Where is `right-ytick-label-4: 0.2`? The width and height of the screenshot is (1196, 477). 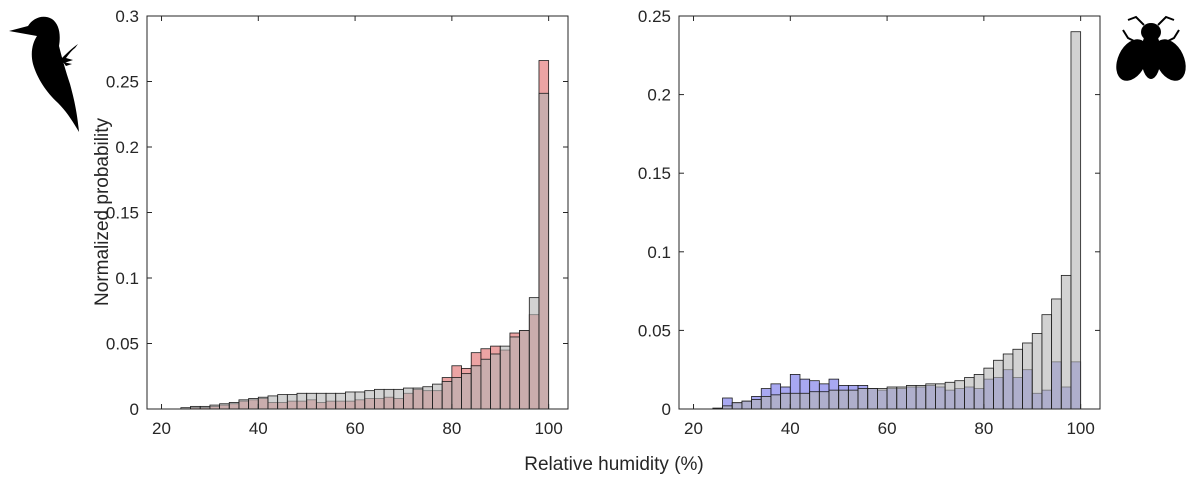 right-ytick-label-4: 0.2 is located at coordinates (659, 95).